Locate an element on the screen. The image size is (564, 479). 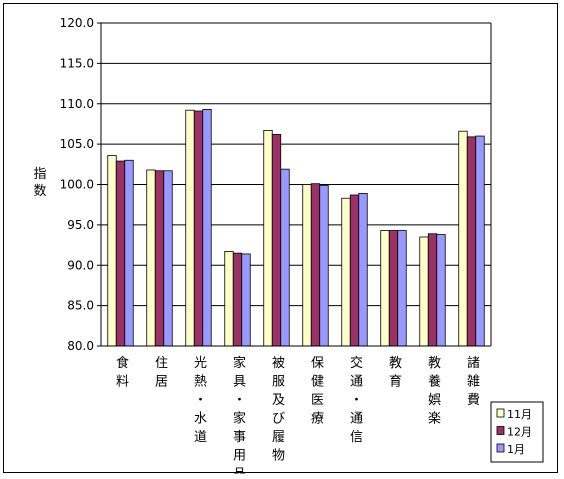
y-tick-label: 115.0 is located at coordinates (77, 63).